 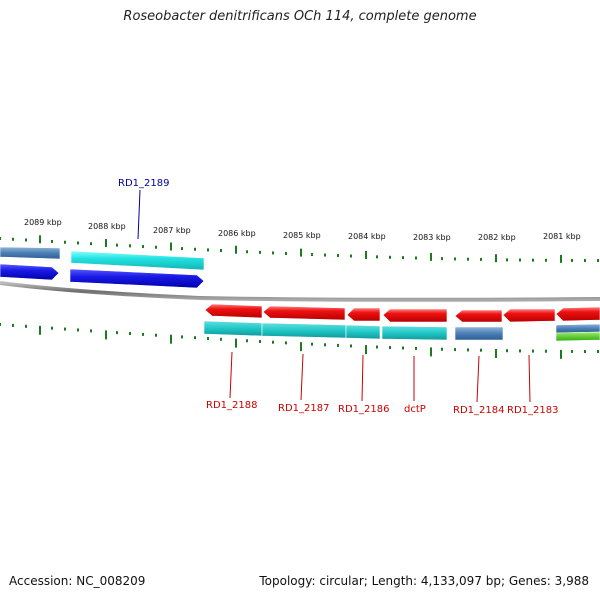 What do you see at coordinates (432, 237) in the screenshot?
I see `kbp-label: 2083 kbp` at bounding box center [432, 237].